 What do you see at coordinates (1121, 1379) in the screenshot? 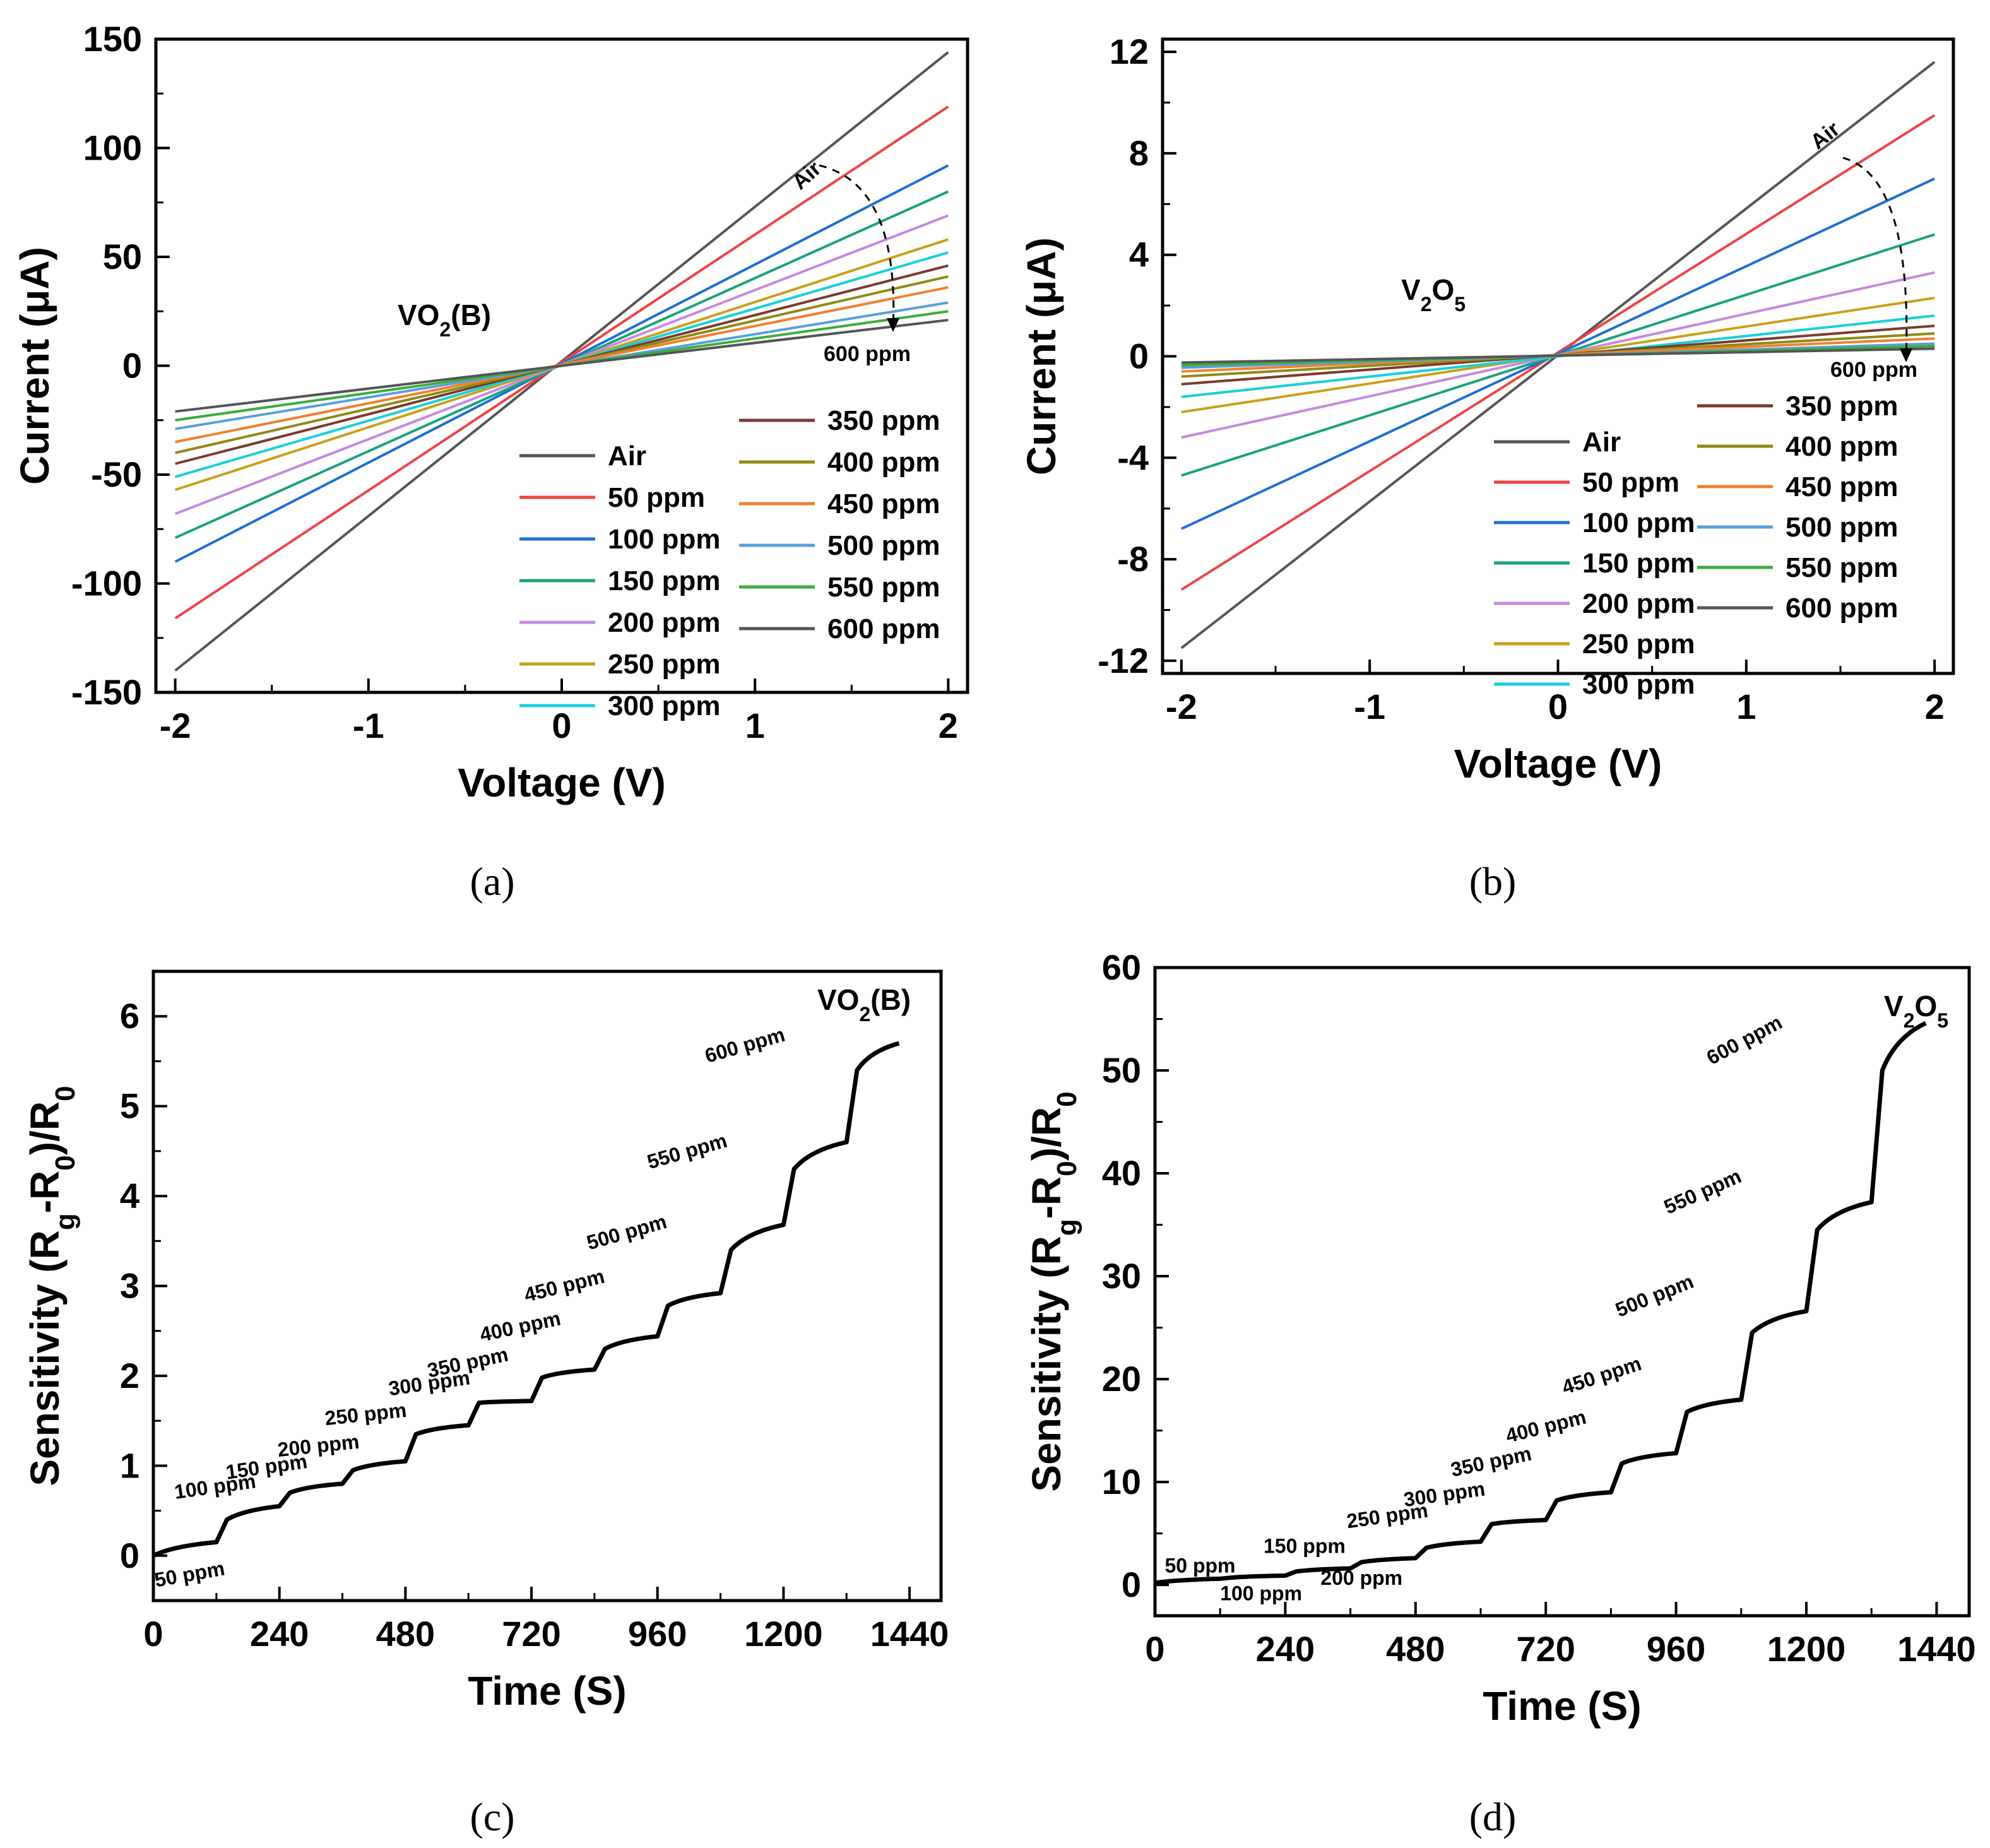
I see `y-tick-label: 20` at bounding box center [1121, 1379].